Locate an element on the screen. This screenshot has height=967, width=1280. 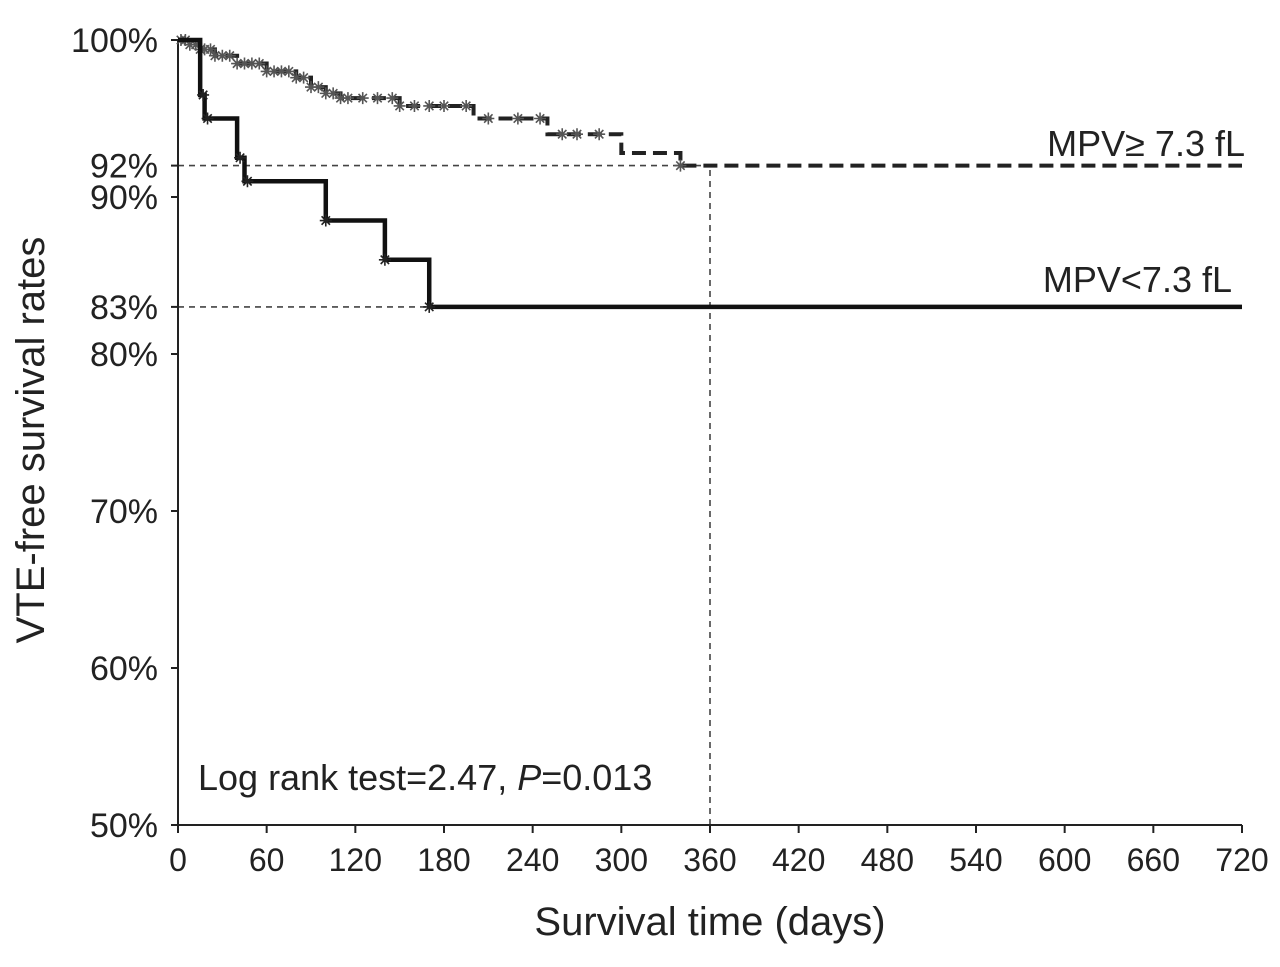
x-tick-label: 480 is located at coordinates (887, 860).